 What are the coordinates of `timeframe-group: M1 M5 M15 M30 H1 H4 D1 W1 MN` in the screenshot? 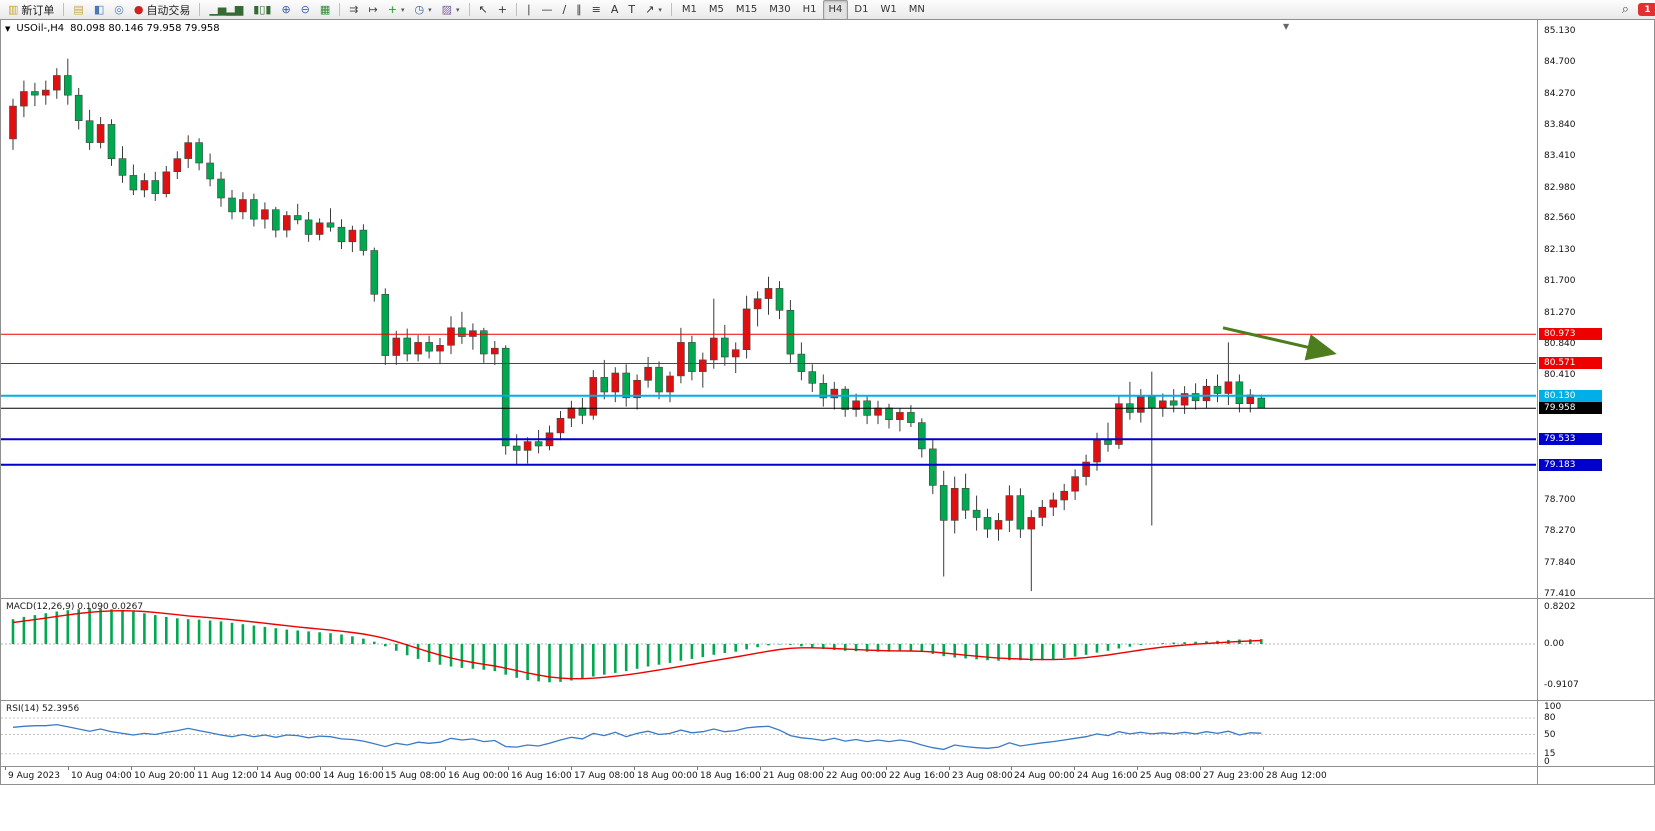 It's located at (803, 10).